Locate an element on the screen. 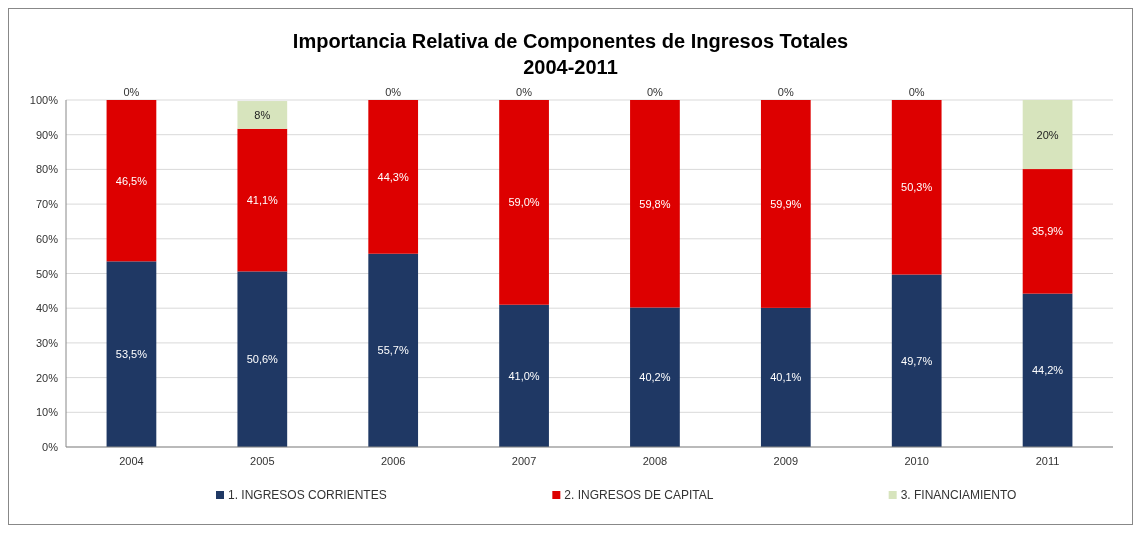 This screenshot has width=1141, height=533. data-label: 59,8% is located at coordinates (655, 203).